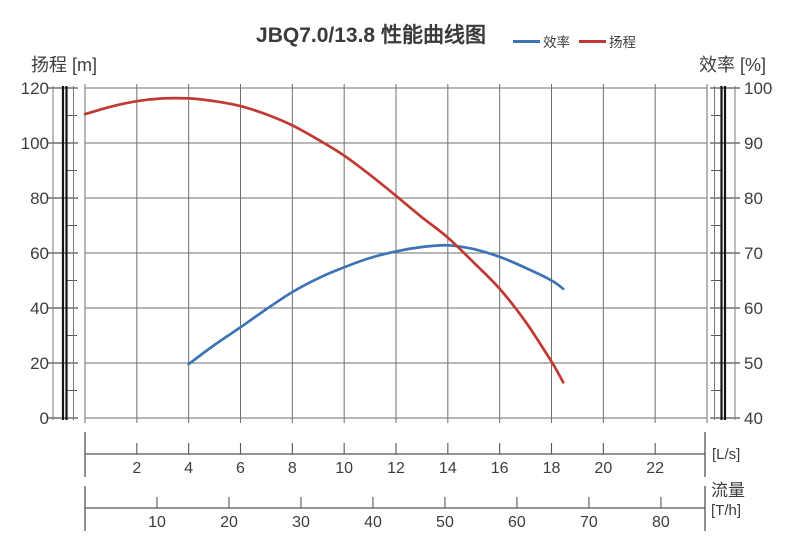 The height and width of the screenshot is (545, 800). What do you see at coordinates (655, 468) in the screenshot?
I see `ls-axis-tick-label: 22` at bounding box center [655, 468].